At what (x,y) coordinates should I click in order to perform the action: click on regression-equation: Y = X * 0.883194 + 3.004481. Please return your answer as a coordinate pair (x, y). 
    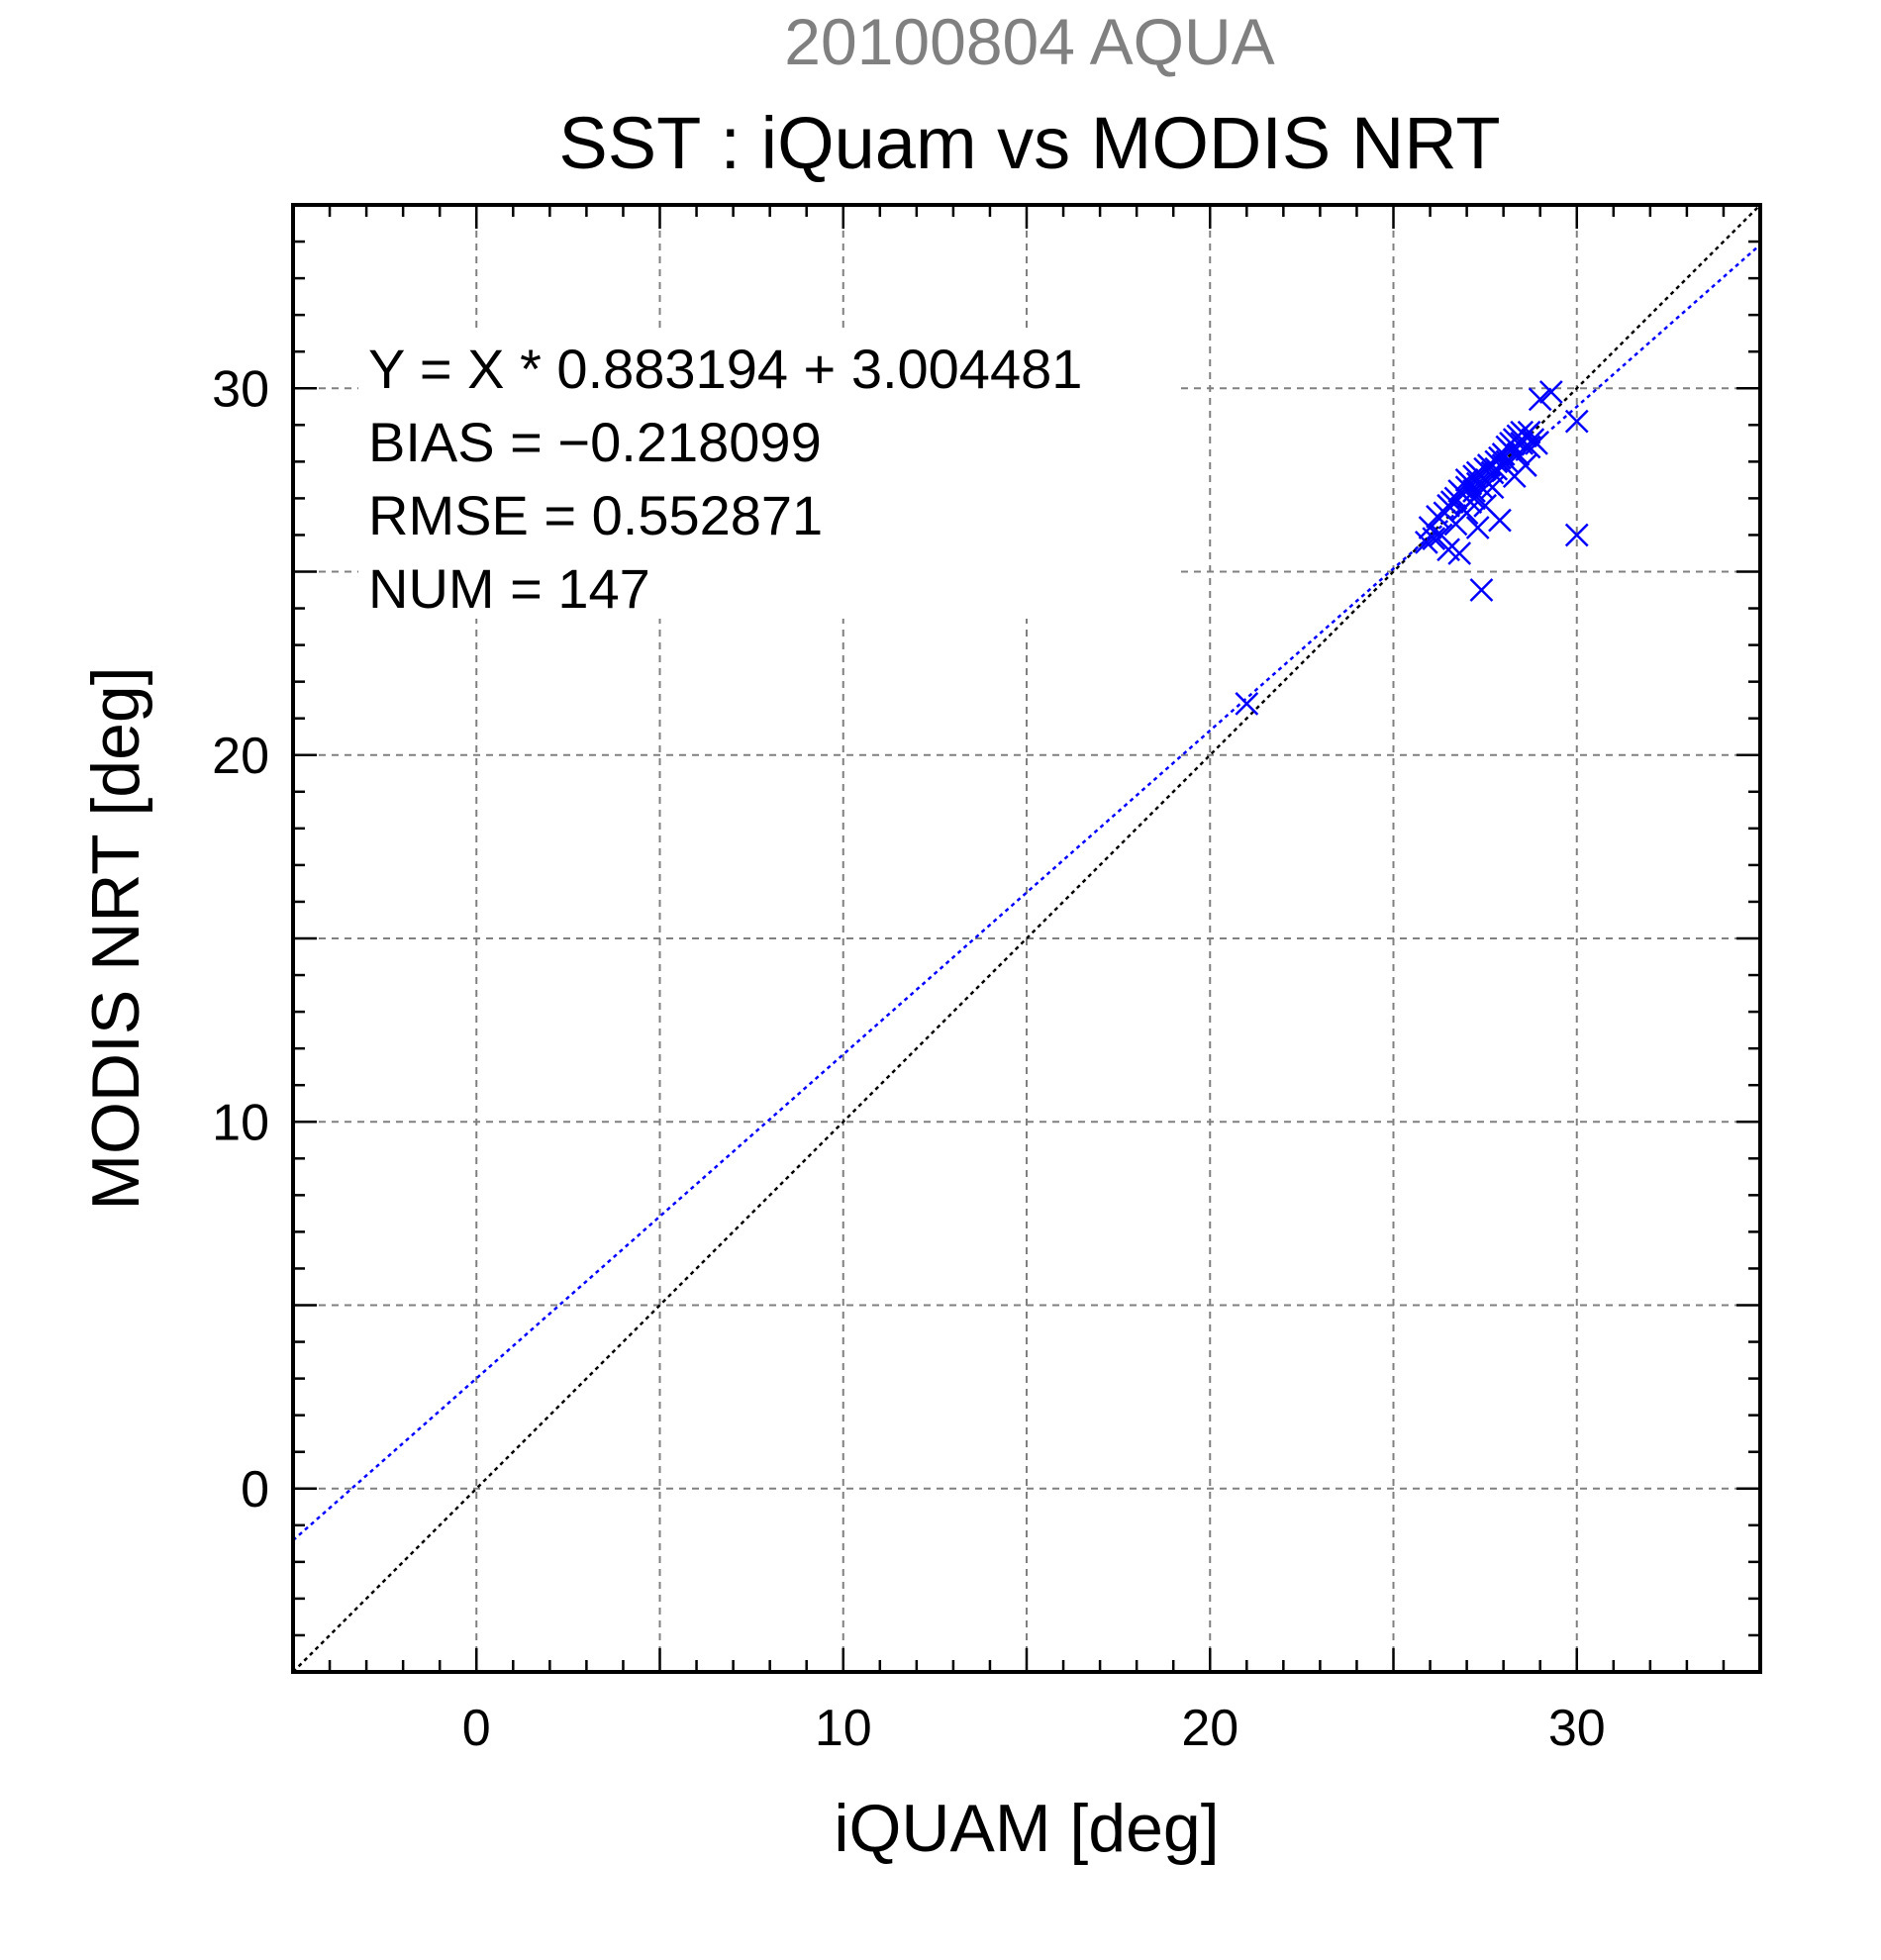
    Looking at the image, I should click on (725, 369).